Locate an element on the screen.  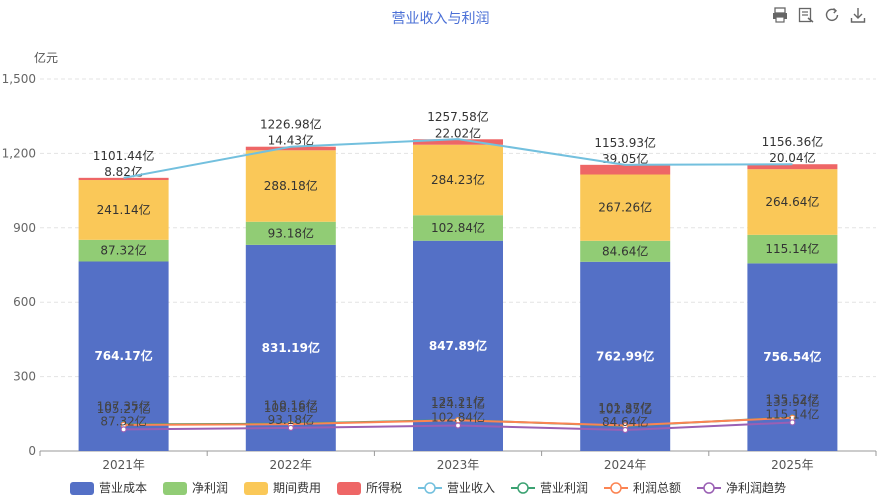
legend-label: 所得税 is located at coordinates (384, 487).